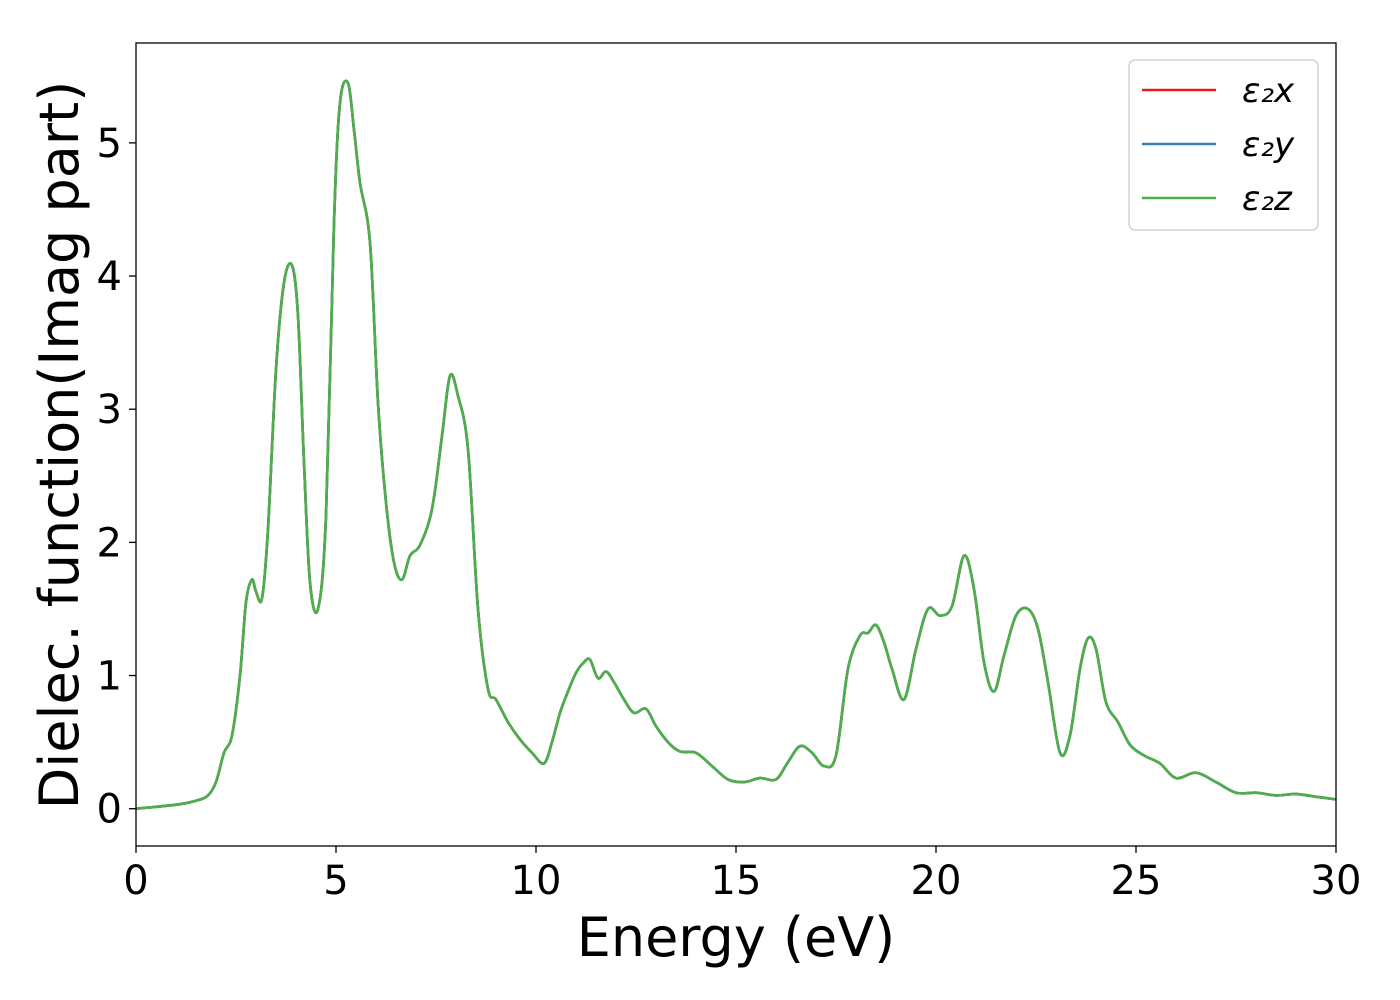 This screenshot has height=1000, width=1400. What do you see at coordinates (536, 881) in the screenshot?
I see `x-tick-label: 10` at bounding box center [536, 881].